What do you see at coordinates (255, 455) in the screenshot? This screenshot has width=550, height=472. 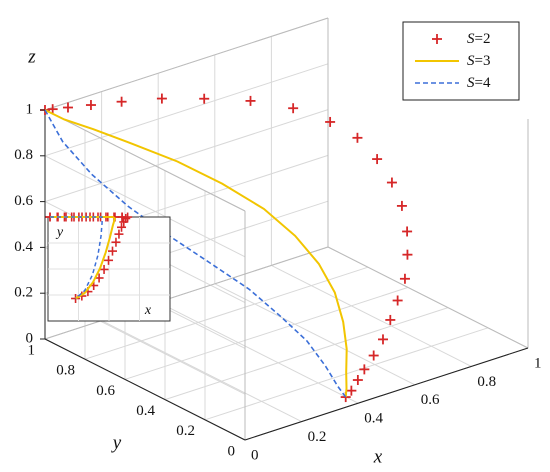 I see `x-tick-label: 0` at bounding box center [255, 455].